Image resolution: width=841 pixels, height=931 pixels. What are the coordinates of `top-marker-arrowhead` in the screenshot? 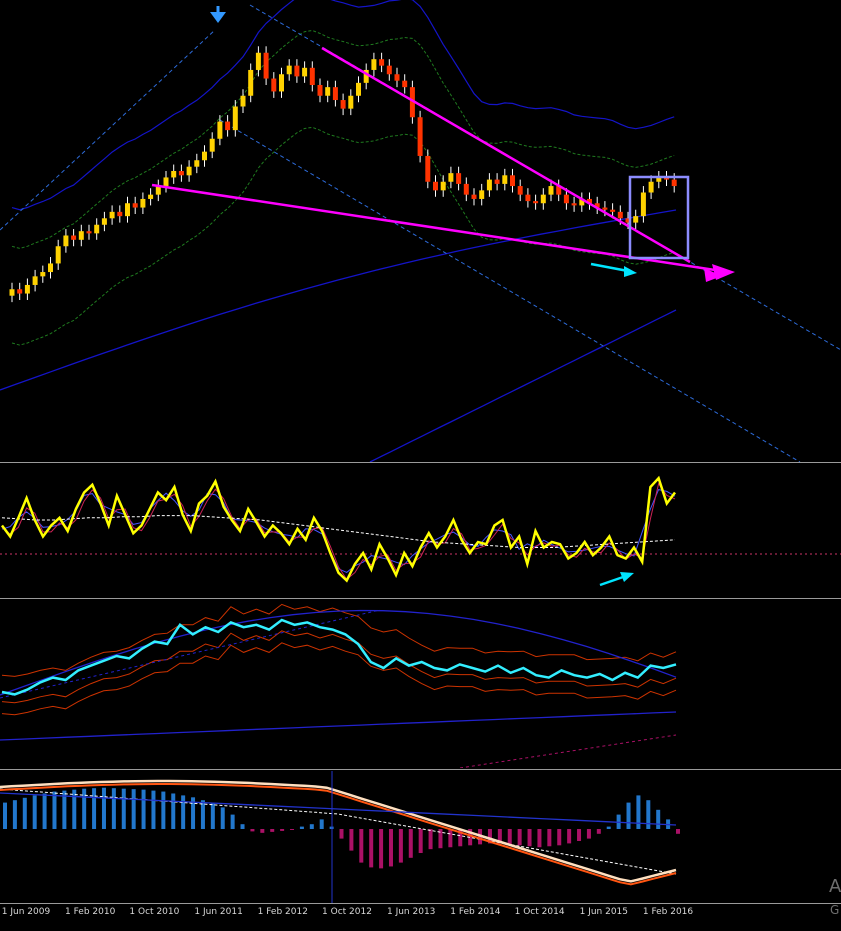 It's located at (218, 17).